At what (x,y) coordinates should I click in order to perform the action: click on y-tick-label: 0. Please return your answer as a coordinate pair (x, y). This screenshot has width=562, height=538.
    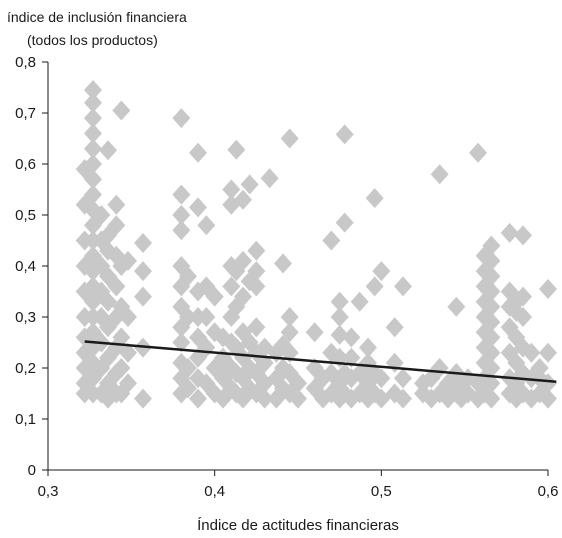
    Looking at the image, I should click on (32, 470).